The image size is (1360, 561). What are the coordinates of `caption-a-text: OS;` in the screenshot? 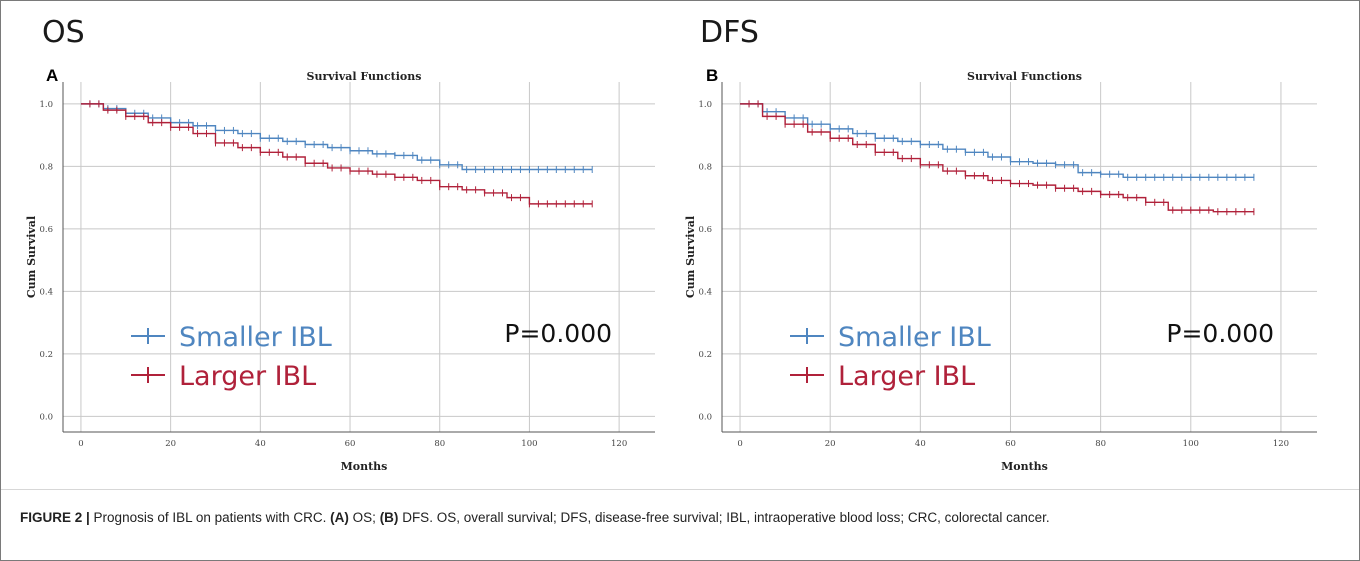 It's located at (364, 517).